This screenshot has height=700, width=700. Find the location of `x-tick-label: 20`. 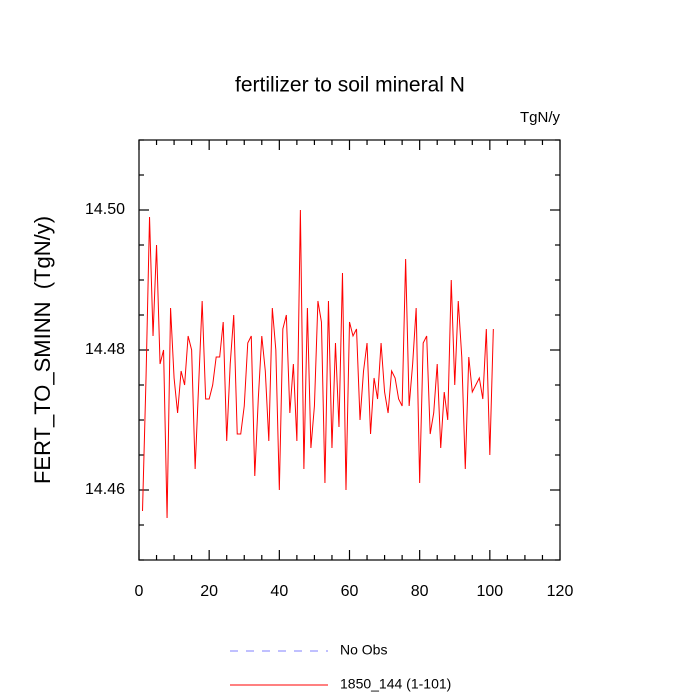

x-tick-label: 20 is located at coordinates (209, 591).